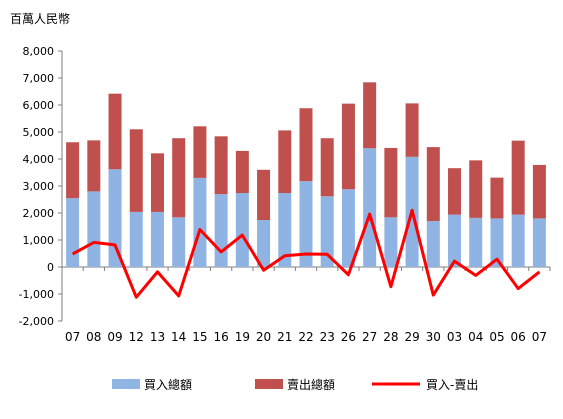 This screenshot has height=419, width=563. What do you see at coordinates (114, 337) in the screenshot?
I see `x-tick-label: 09` at bounding box center [114, 337].